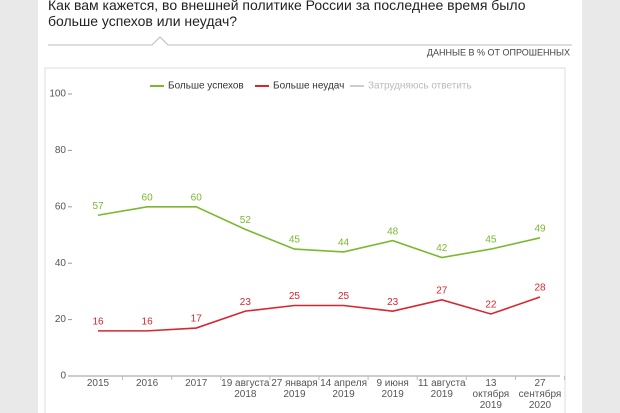  Describe the element at coordinates (245, 389) in the screenshot. I see `x-tick-label: 19 августа 2018` at that location.